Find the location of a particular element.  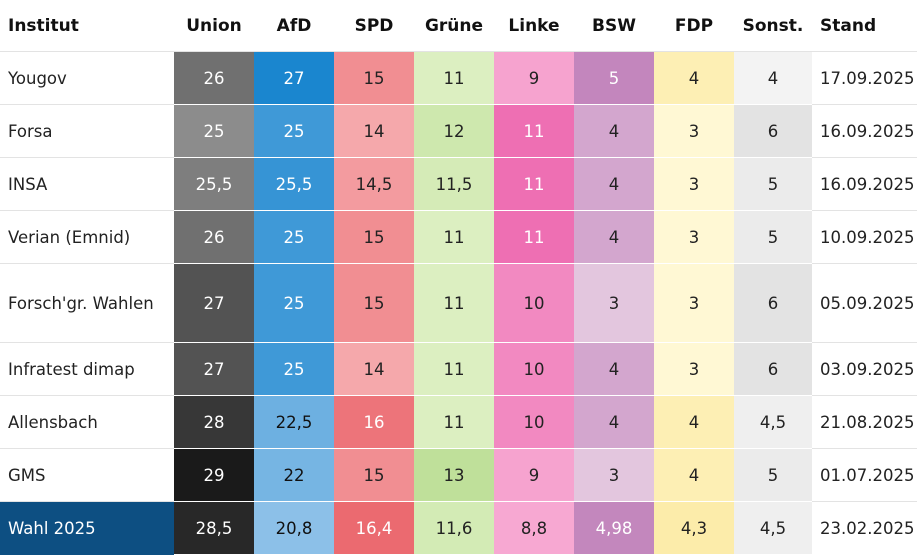

table-row: INSA 25,5 25,5 14,5 11,5 11 4 3 5 16.09.2025 is located at coordinates (458, 184).